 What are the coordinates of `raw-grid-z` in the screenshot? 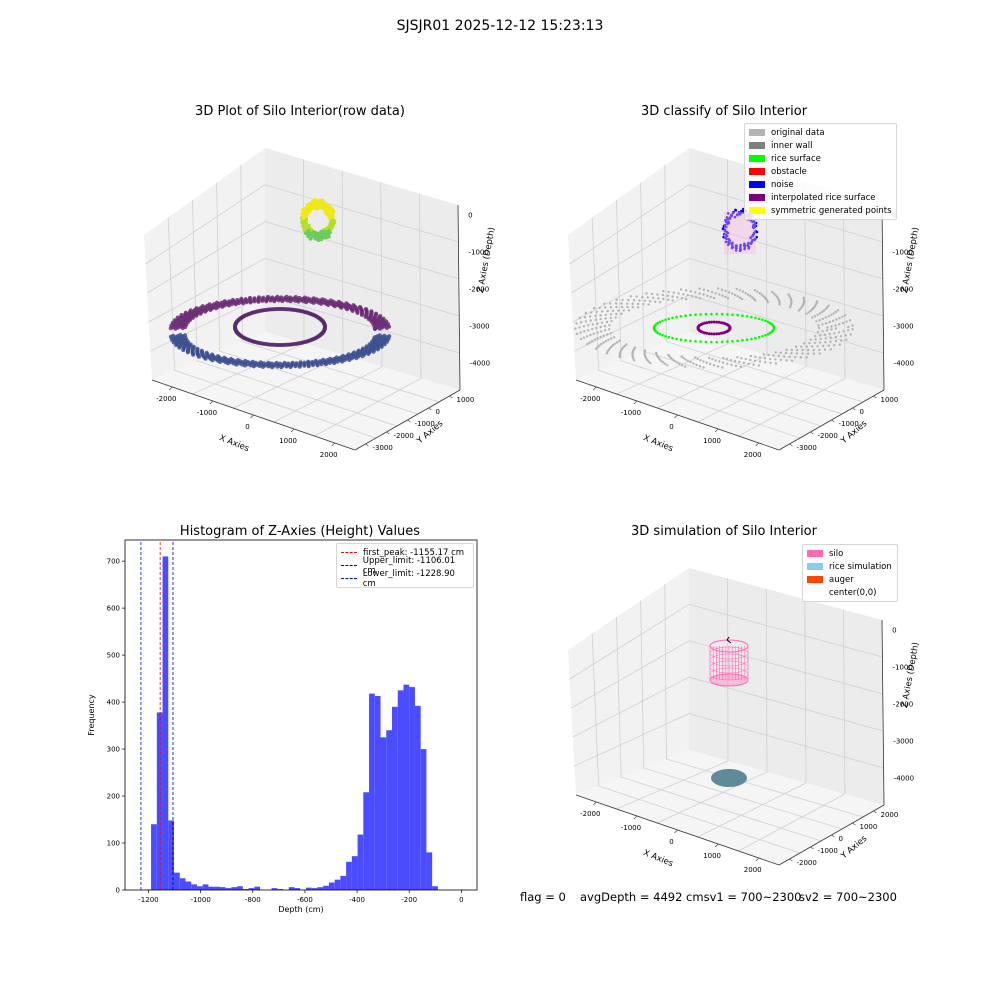 It's located at (304, 290).